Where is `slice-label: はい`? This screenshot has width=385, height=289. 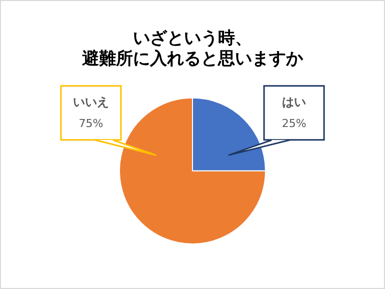
slice-label: はい is located at coordinates (294, 102).